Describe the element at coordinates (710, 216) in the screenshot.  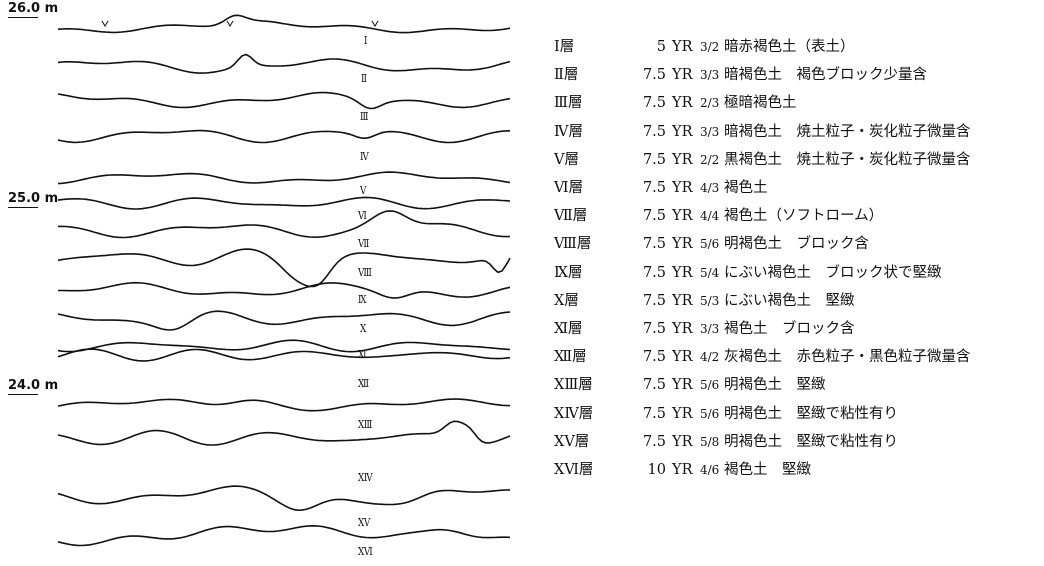
I see `munsell-value-chroma: 4/4` at that location.